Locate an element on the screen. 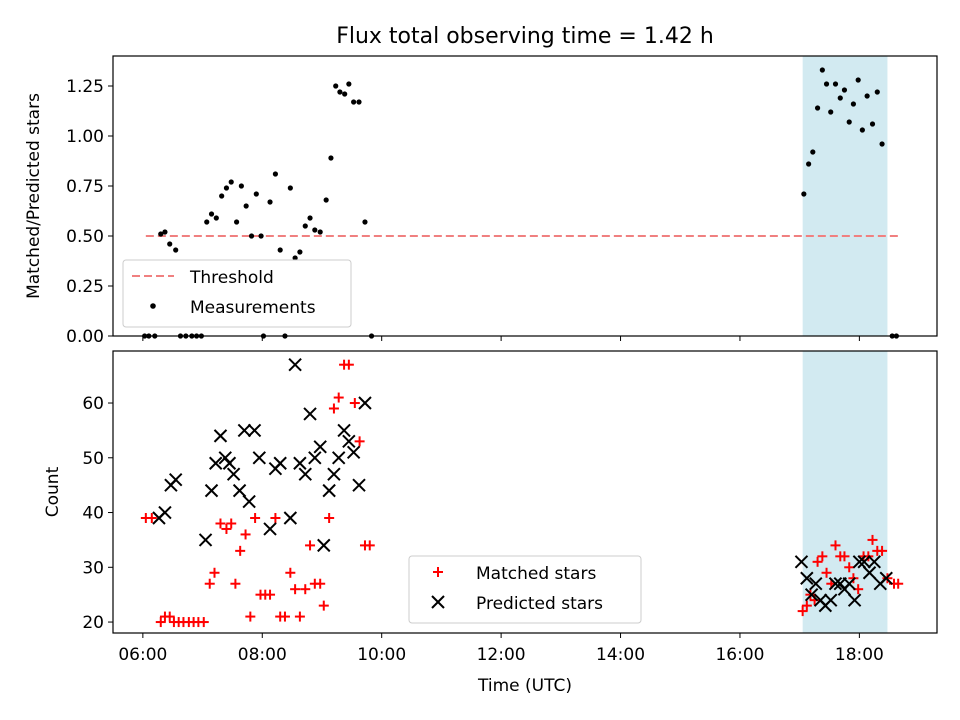  ratio-y-tick-label: 1.25 is located at coordinates (85, 87).